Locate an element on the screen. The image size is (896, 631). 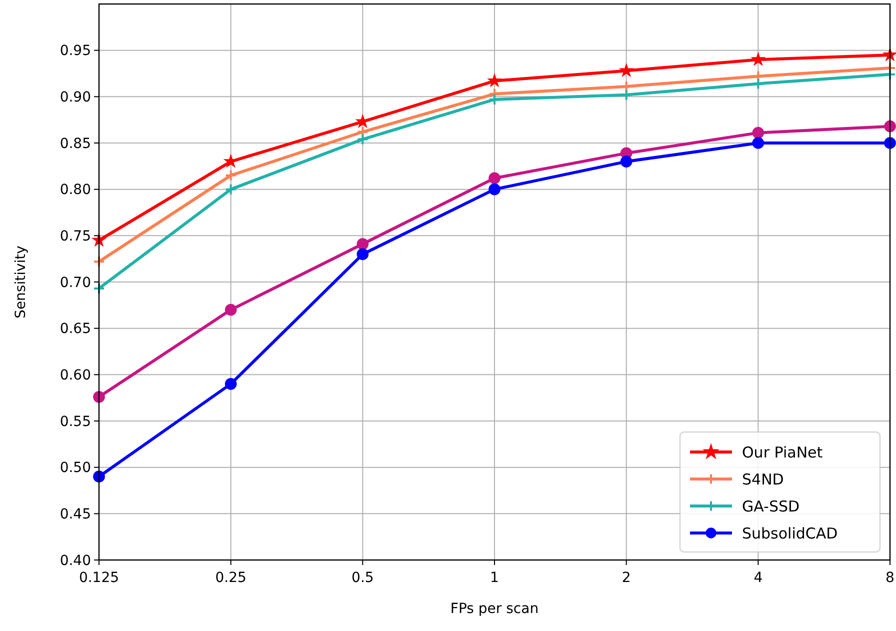
y-tick-label: 0.55 is located at coordinates (75, 422).